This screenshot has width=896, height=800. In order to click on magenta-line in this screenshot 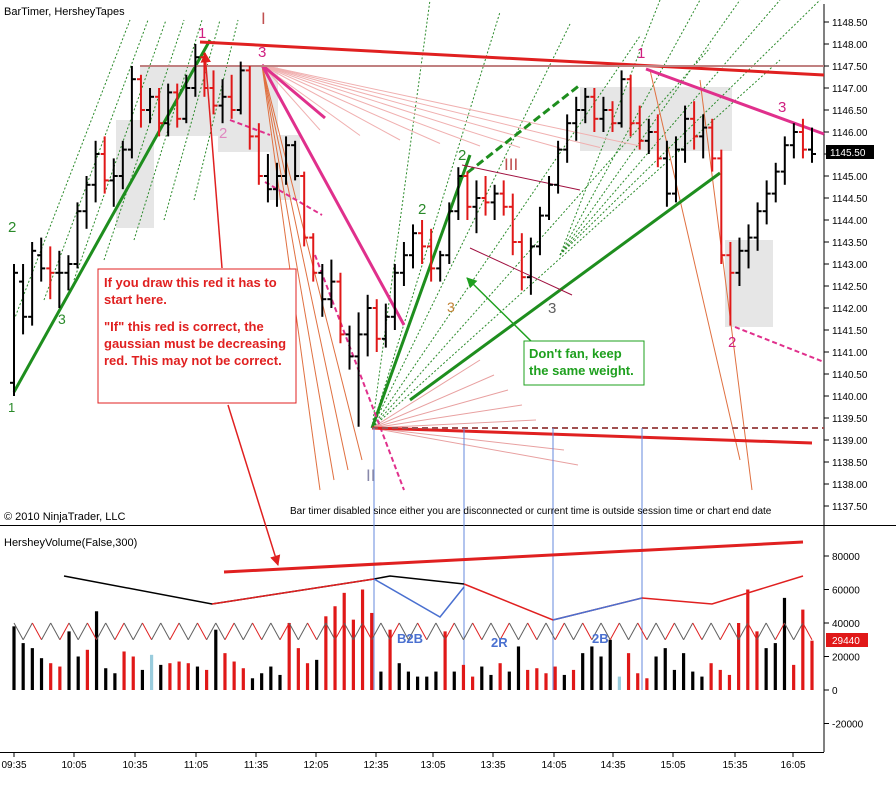, I will do `click(735, 101)`.